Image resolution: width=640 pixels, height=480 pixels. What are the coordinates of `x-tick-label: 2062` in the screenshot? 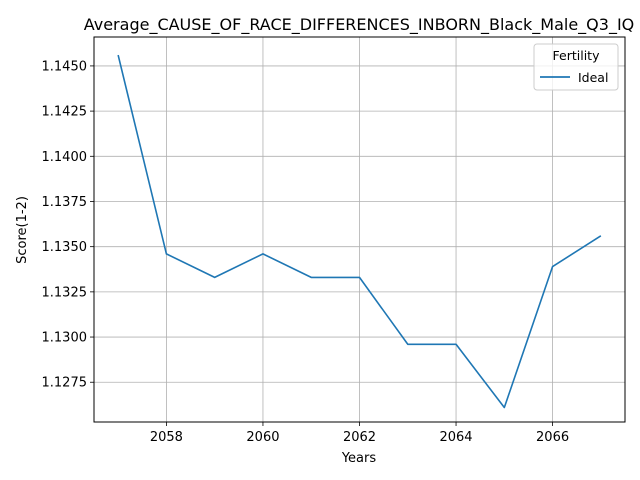 It's located at (359, 437).